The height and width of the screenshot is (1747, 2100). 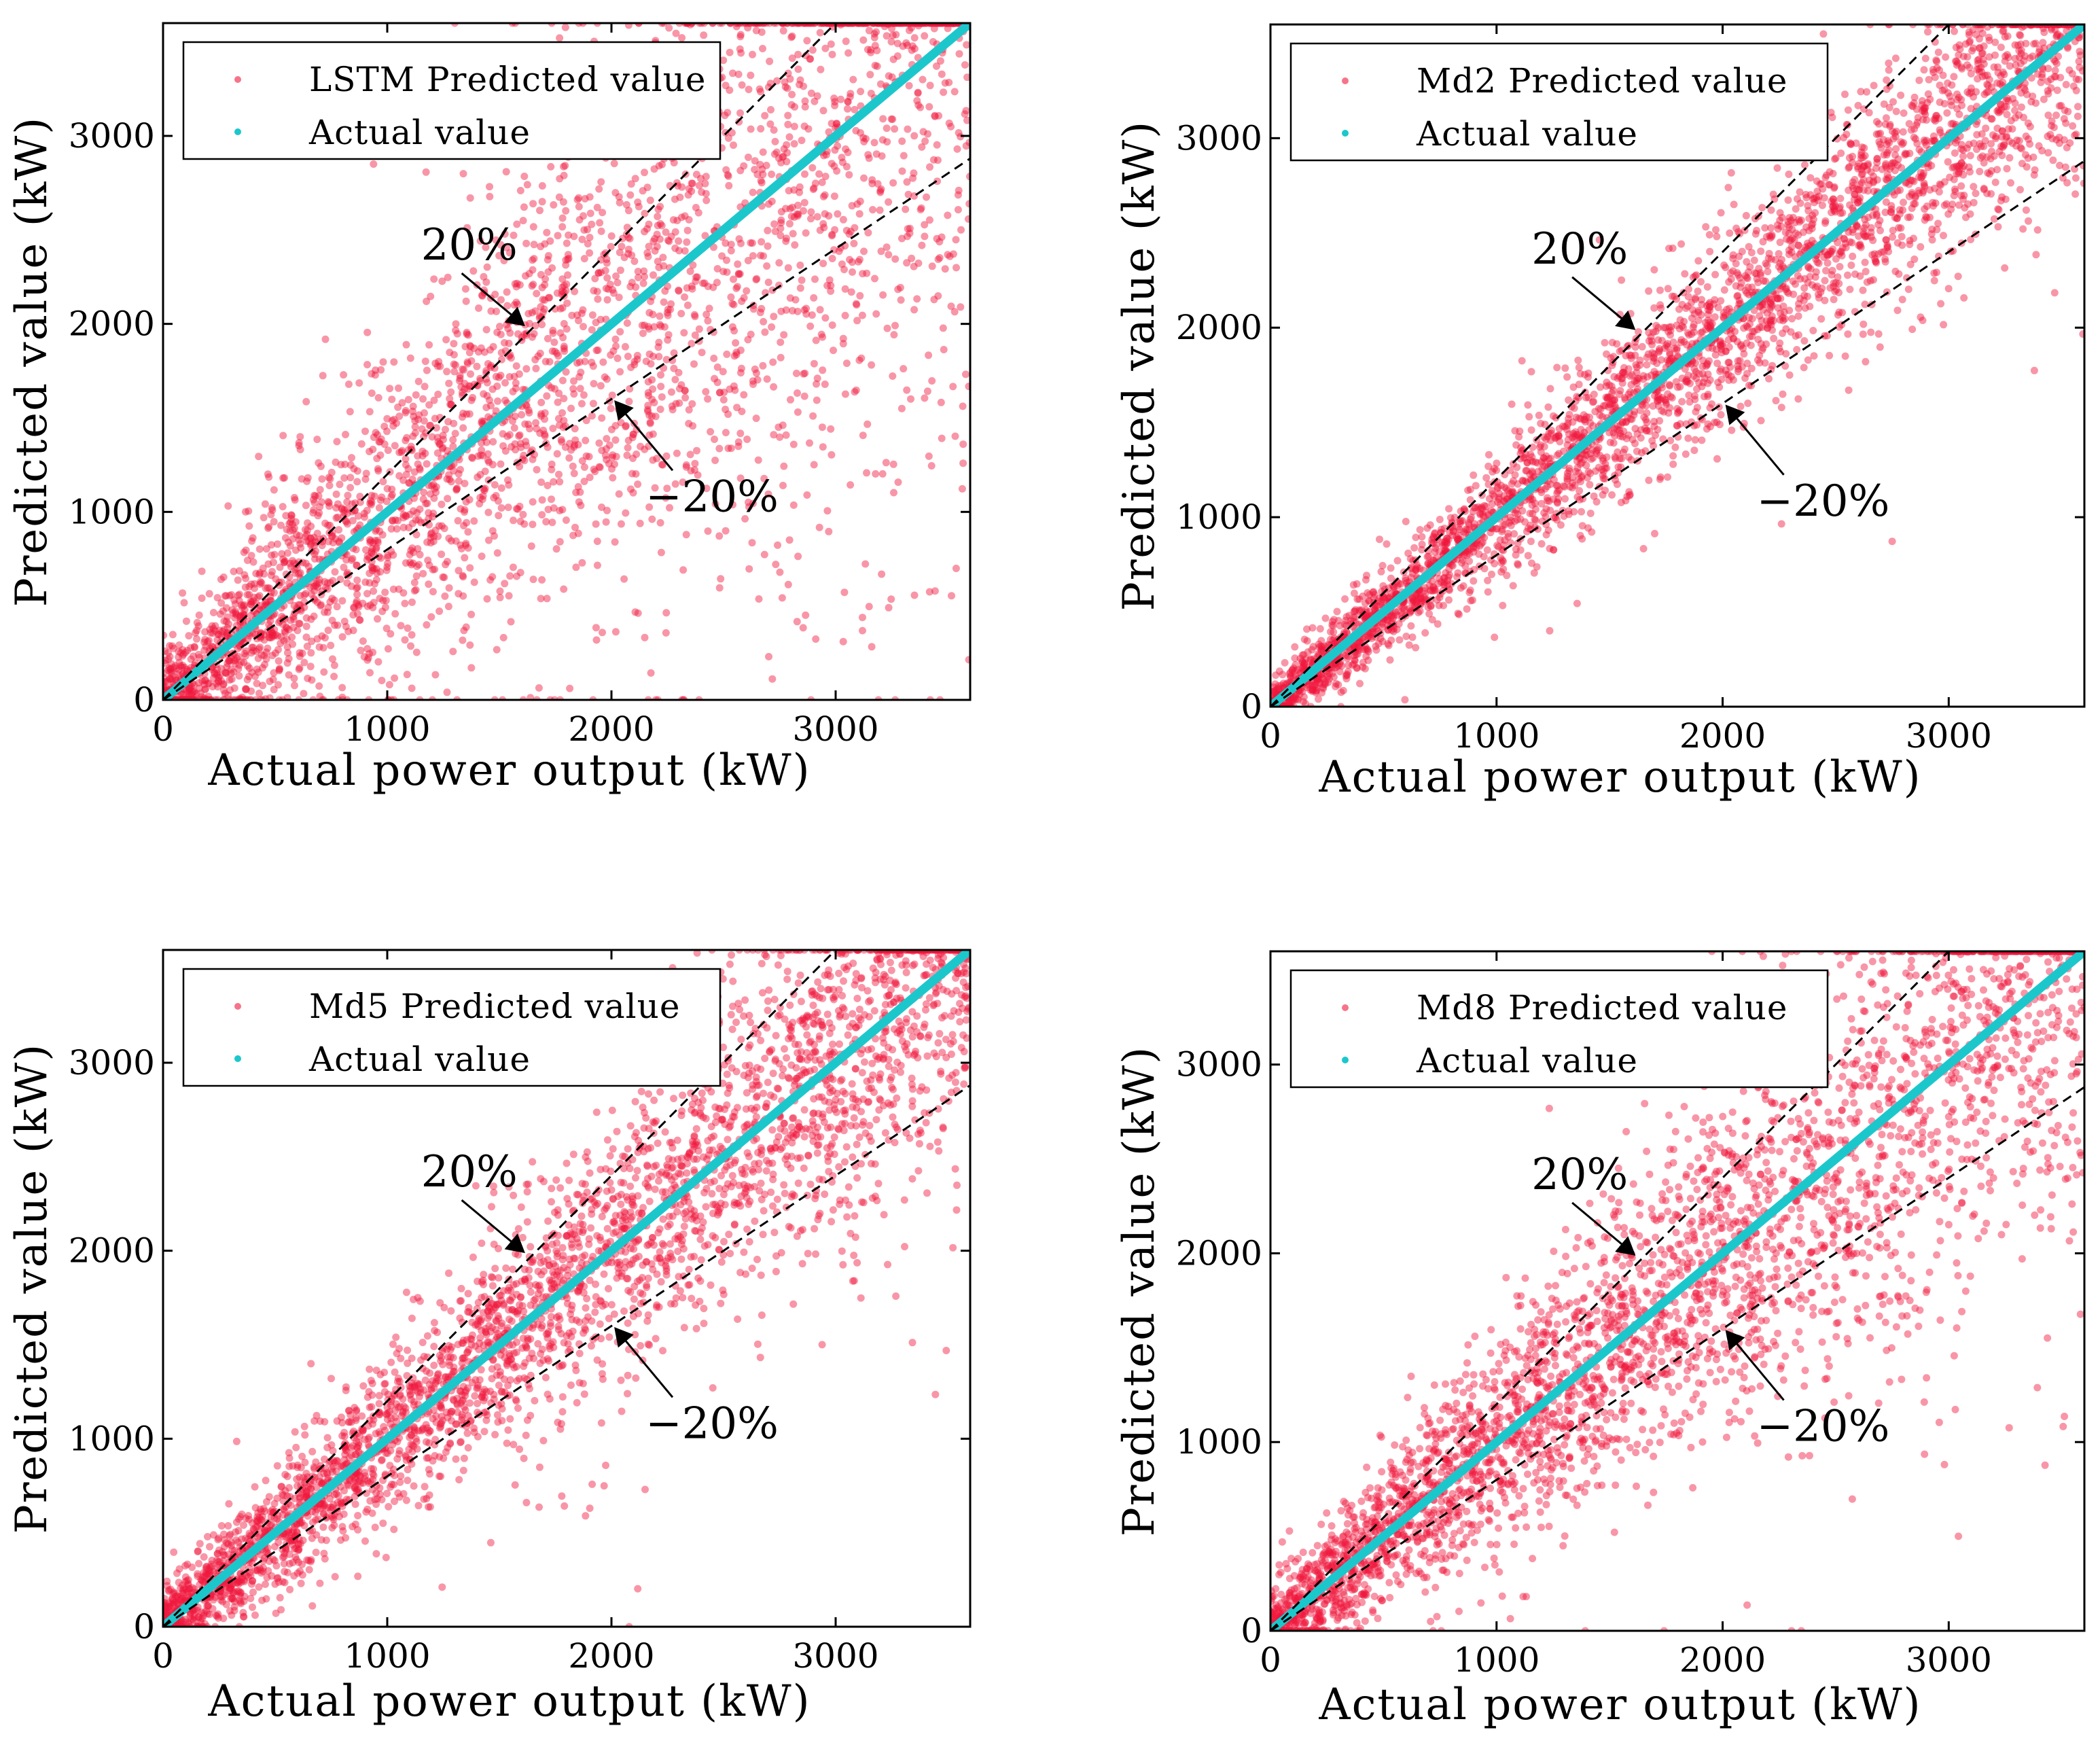 I want to click on annotation-minus-20: −20%, so click(x=712, y=497).